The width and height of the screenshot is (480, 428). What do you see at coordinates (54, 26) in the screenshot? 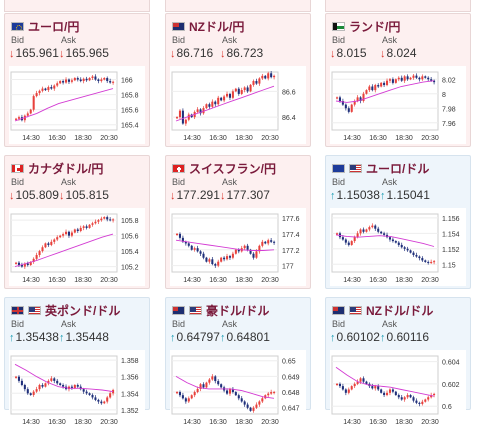
I see `currency-pair-title: ユーロ/円` at bounding box center [54, 26].